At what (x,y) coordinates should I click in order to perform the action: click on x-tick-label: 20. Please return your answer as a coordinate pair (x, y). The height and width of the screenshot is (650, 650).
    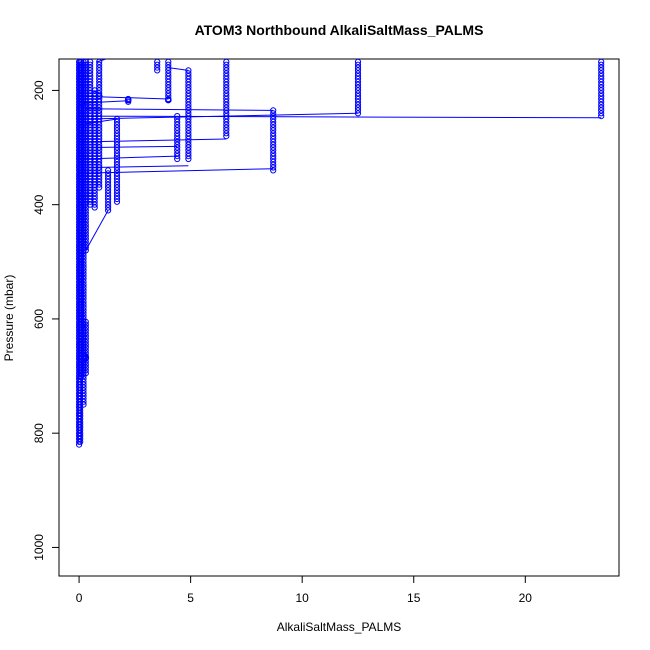
    Looking at the image, I should click on (526, 598).